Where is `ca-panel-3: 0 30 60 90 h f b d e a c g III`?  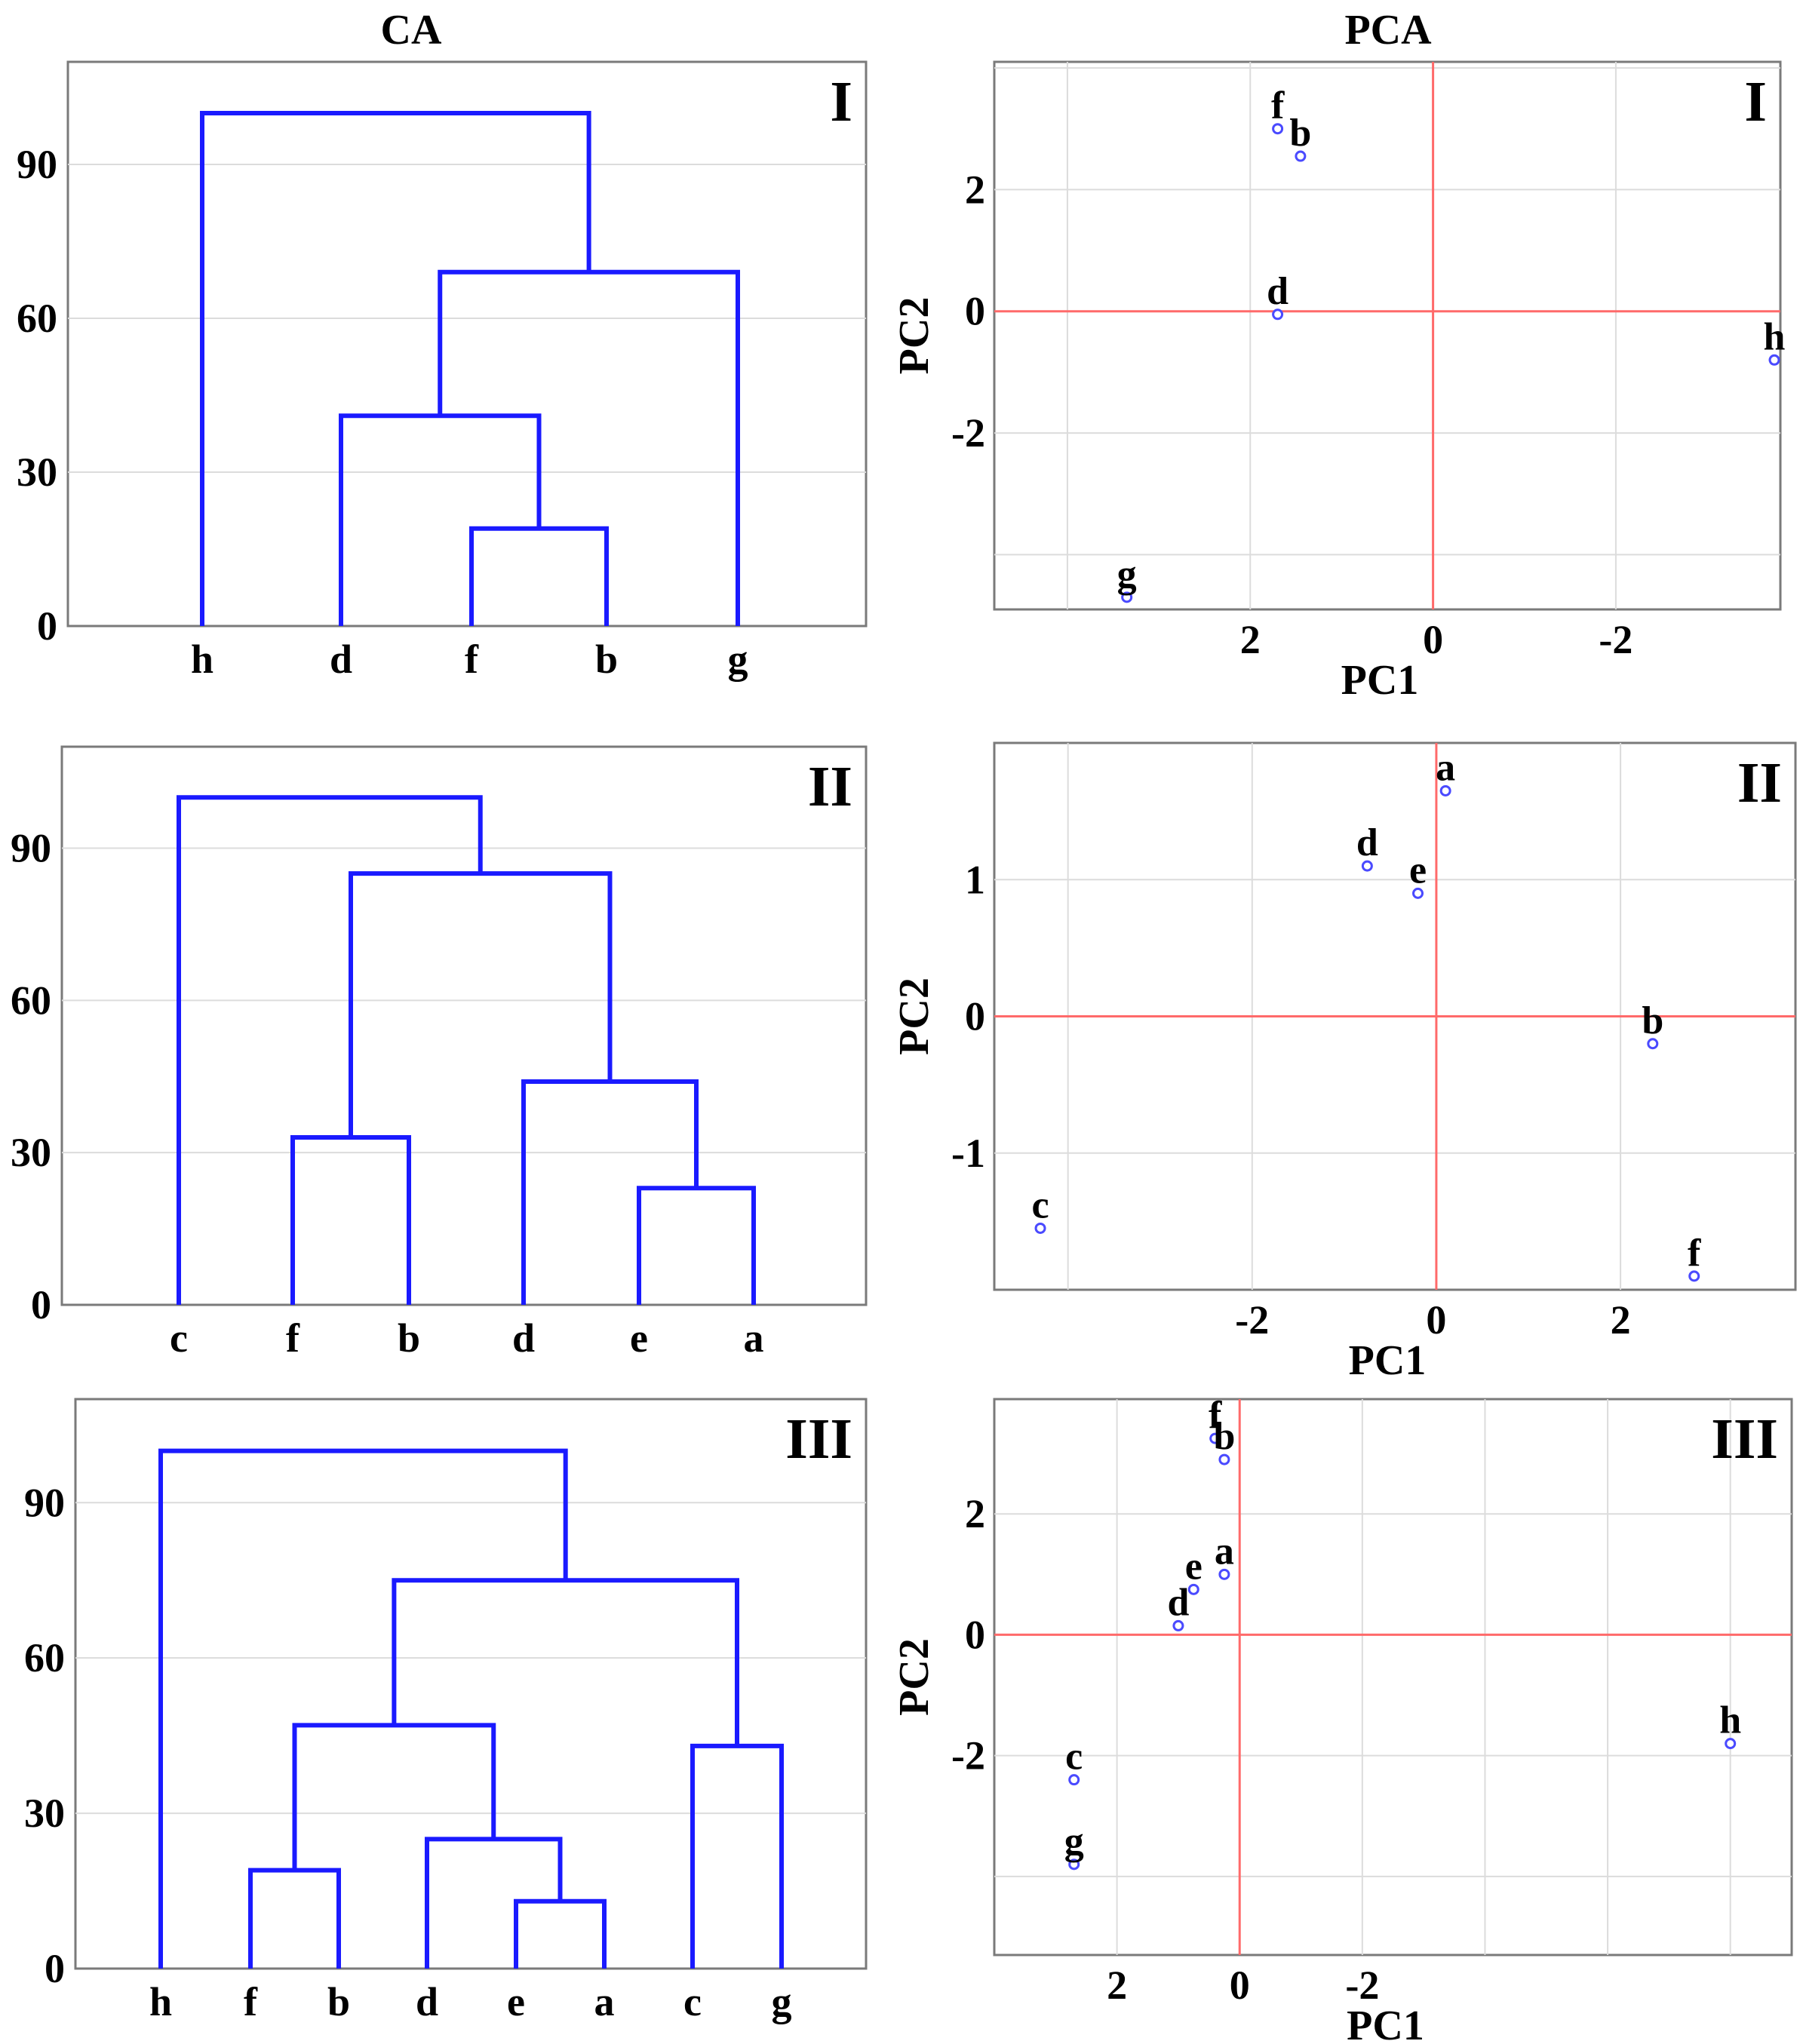
ca-panel-3: 0 30 60 90 h f b d e a c g III is located at coordinates (446, 1711).